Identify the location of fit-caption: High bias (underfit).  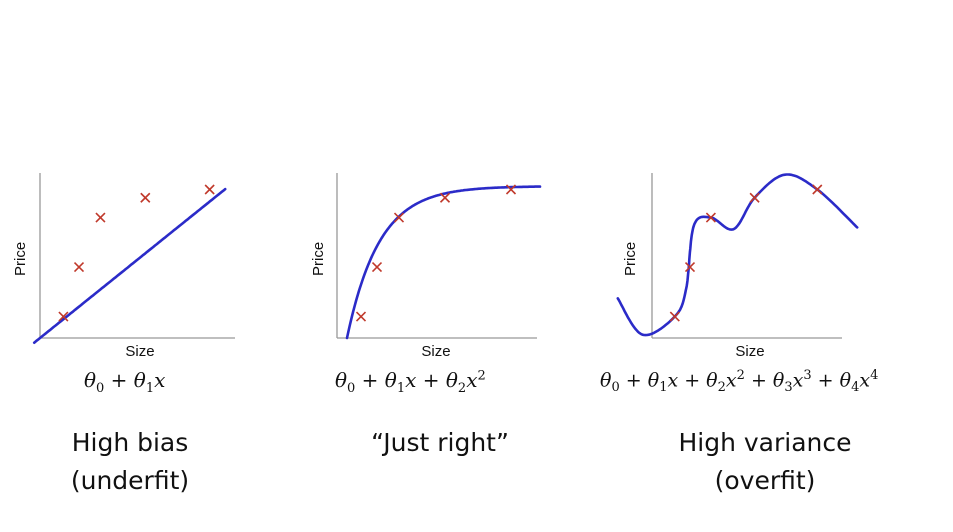
(130, 462).